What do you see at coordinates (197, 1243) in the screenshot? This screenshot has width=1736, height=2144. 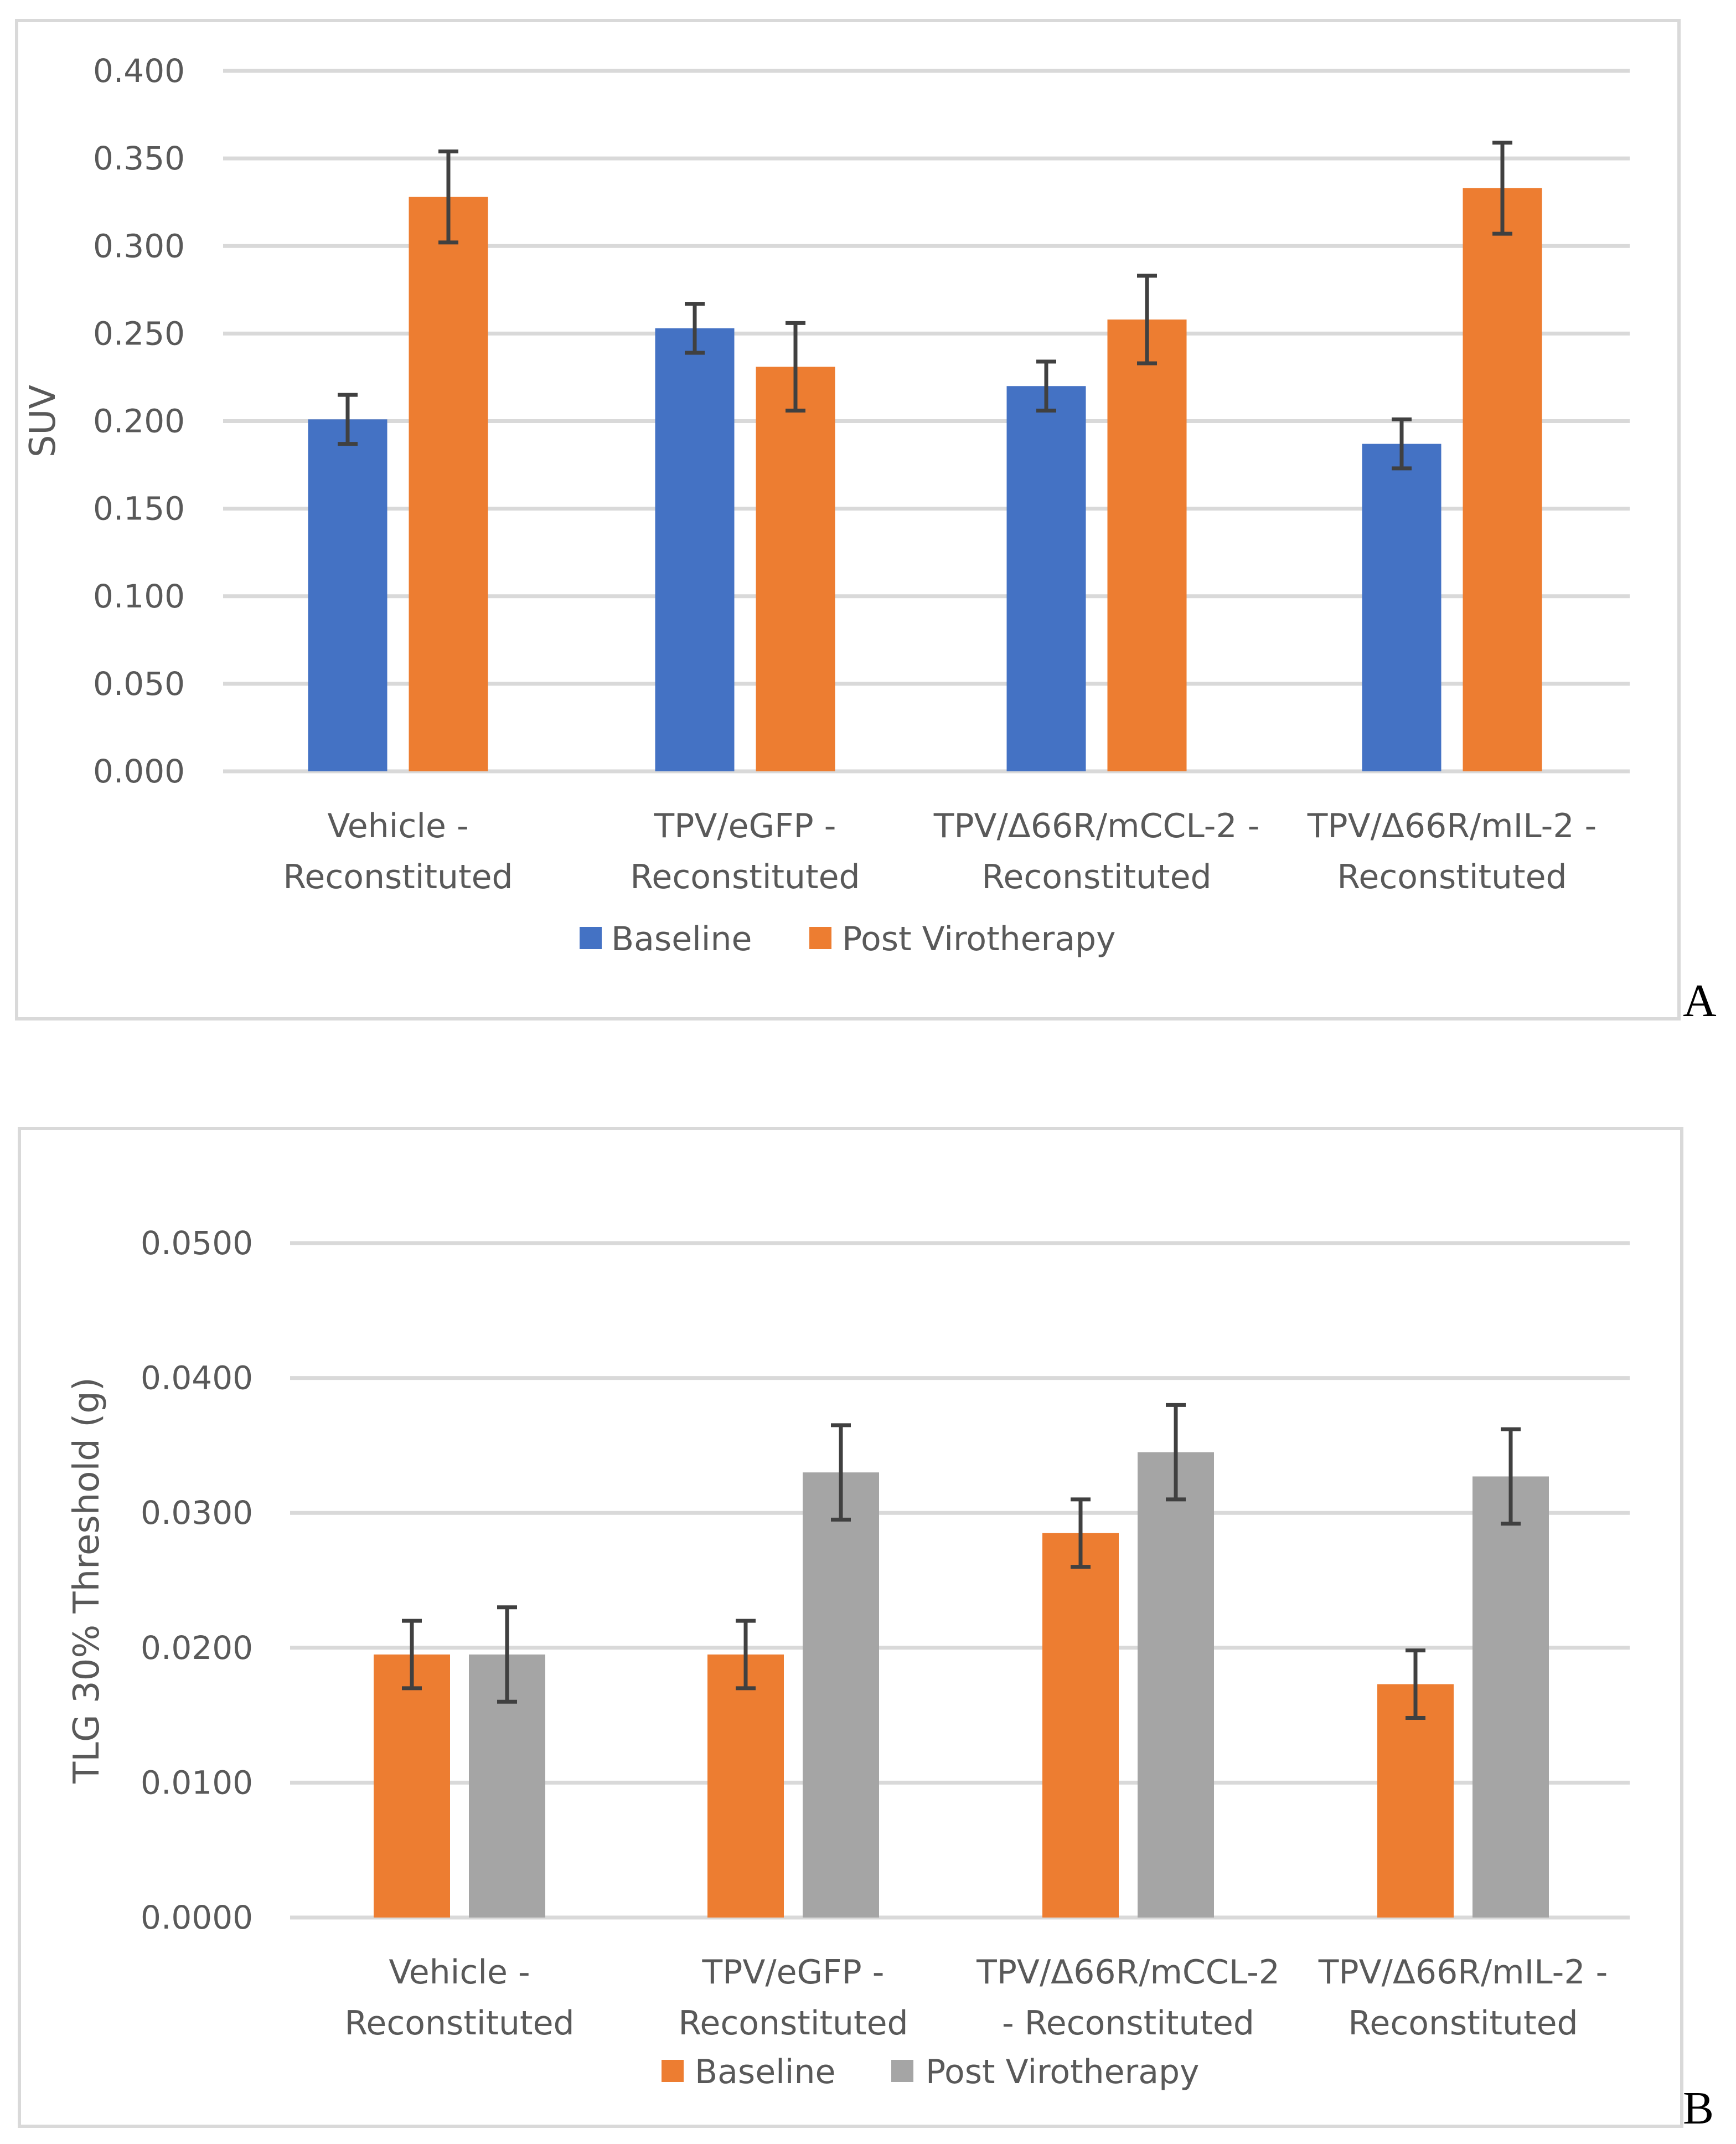 I see `y-tick-label: 0.0500` at bounding box center [197, 1243].